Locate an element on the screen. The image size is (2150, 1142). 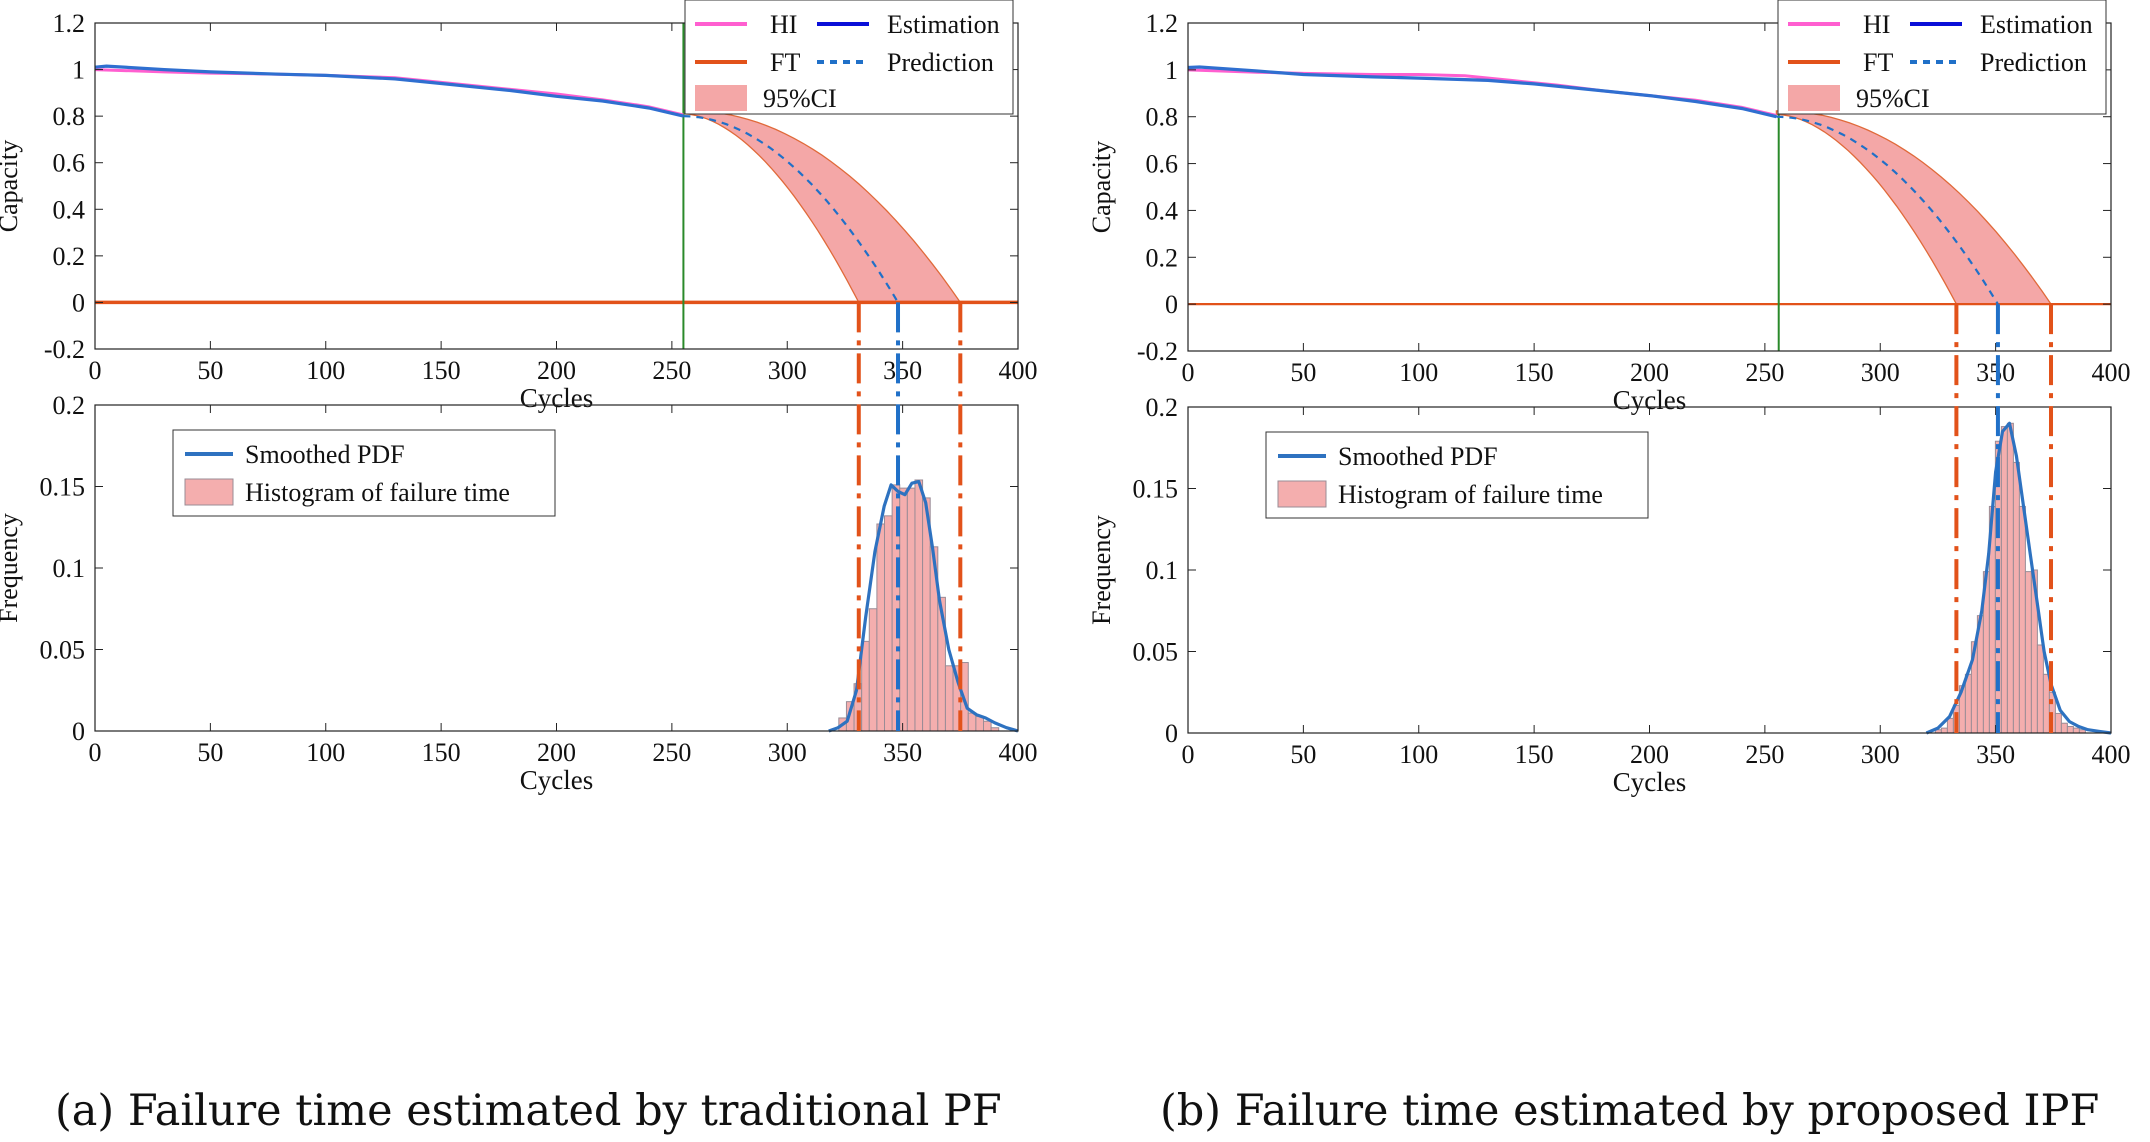
legend-entry: HI is located at coordinates (1839, 24).